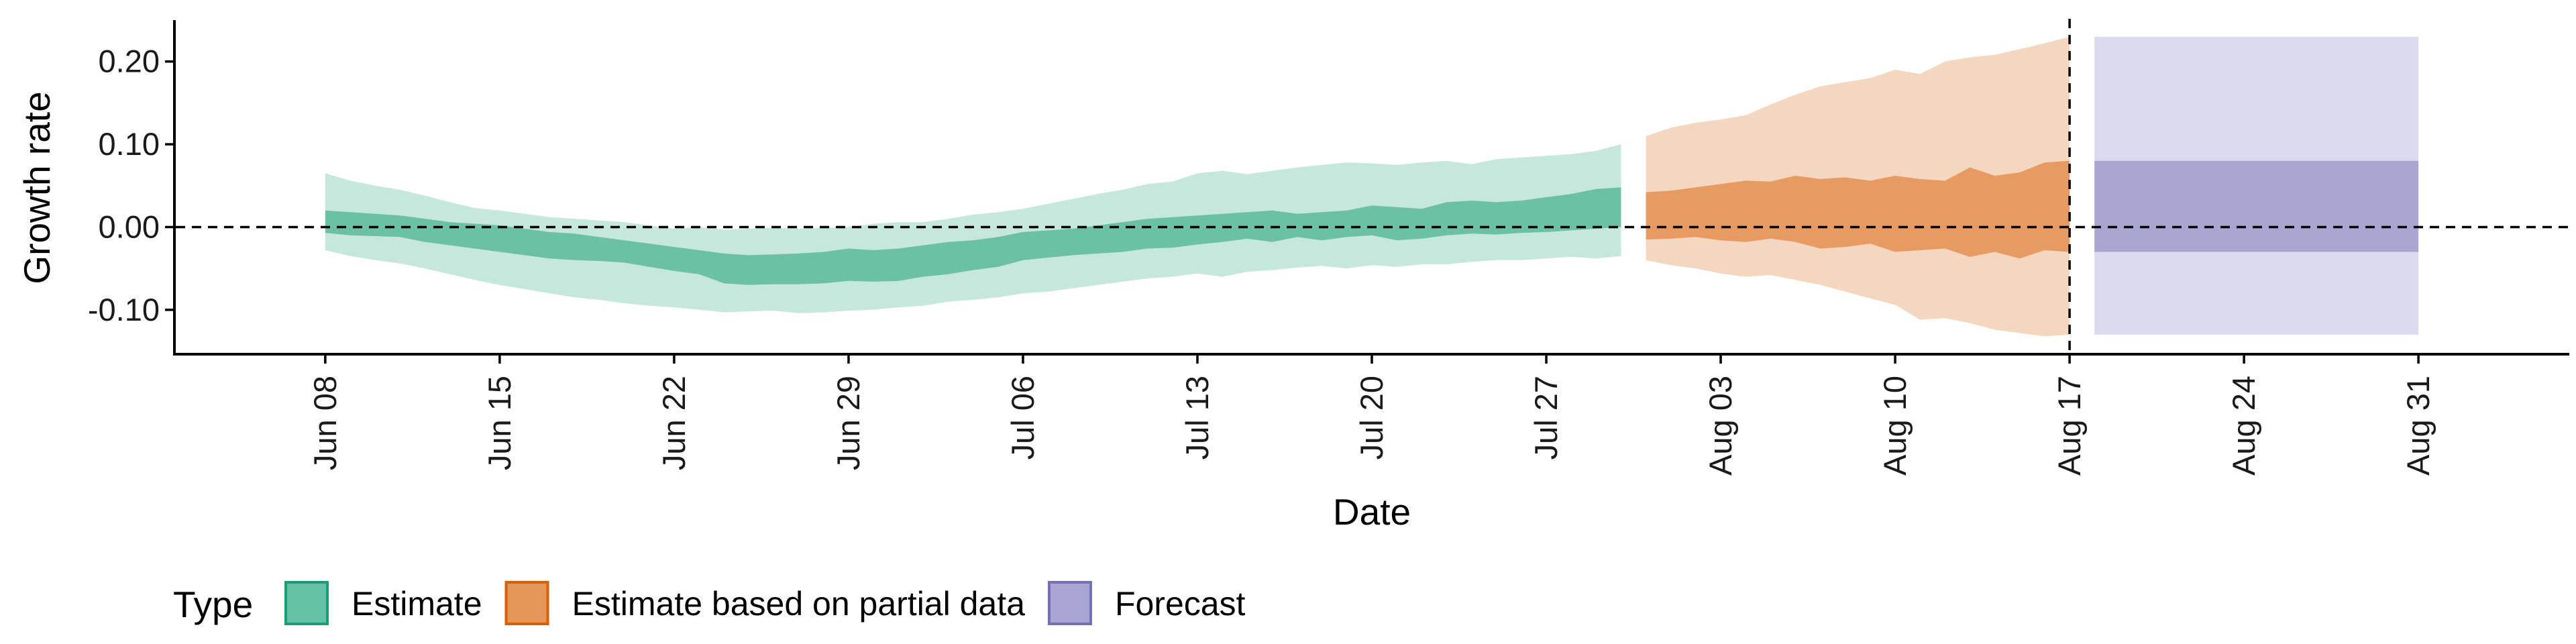  What do you see at coordinates (129, 144) in the screenshot?
I see `y-tick-label: 0.10` at bounding box center [129, 144].